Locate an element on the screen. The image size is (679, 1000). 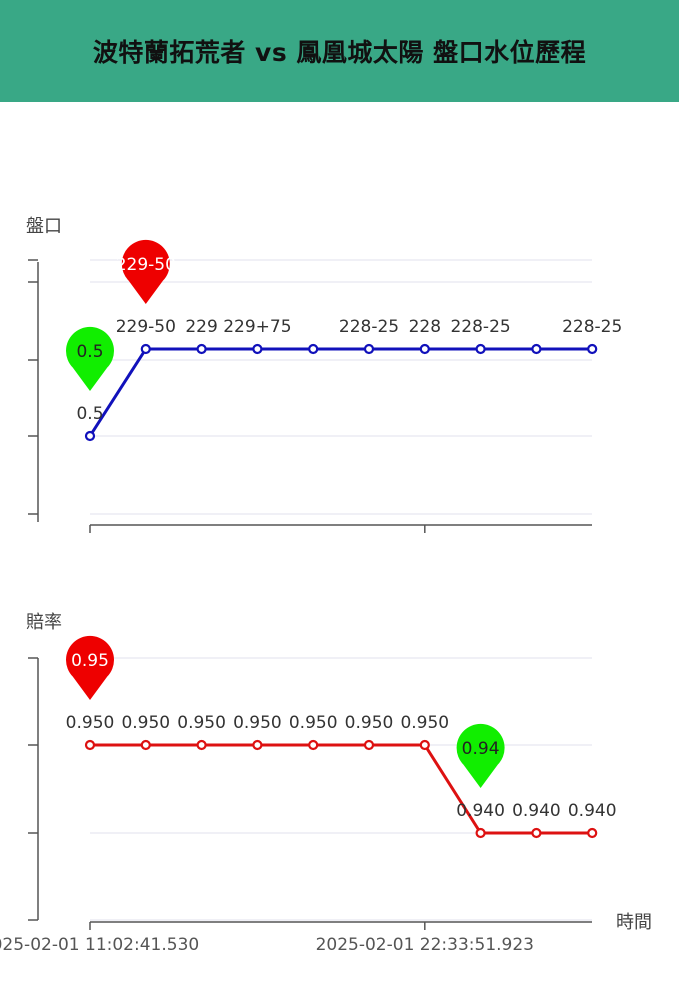
page-header: 波特蘭拓荒者 vs 鳳凰城太陽 盤口水位歷程 is located at coordinates (339, 51).